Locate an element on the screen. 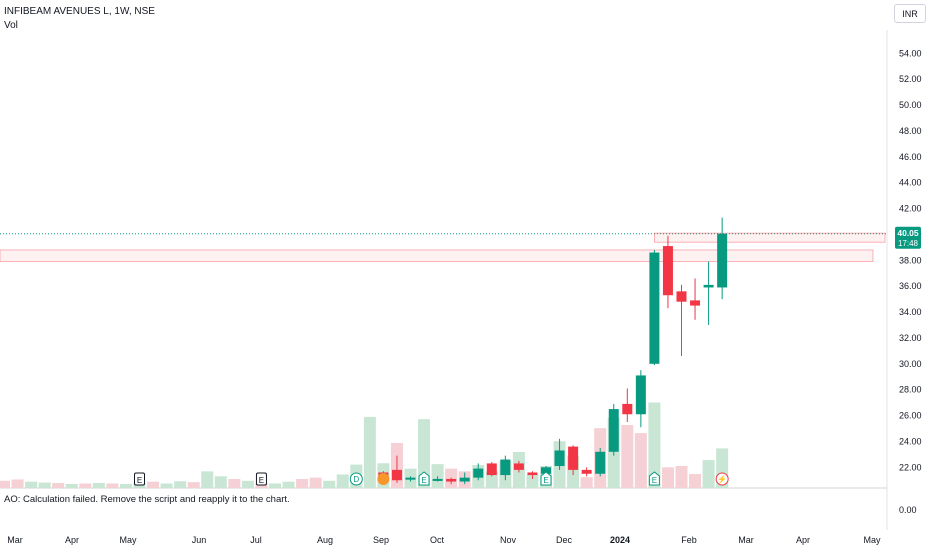 Image resolution: width=932 pixels, height=550 pixels. flash-marker-7: ⚡ is located at coordinates (722, 479).